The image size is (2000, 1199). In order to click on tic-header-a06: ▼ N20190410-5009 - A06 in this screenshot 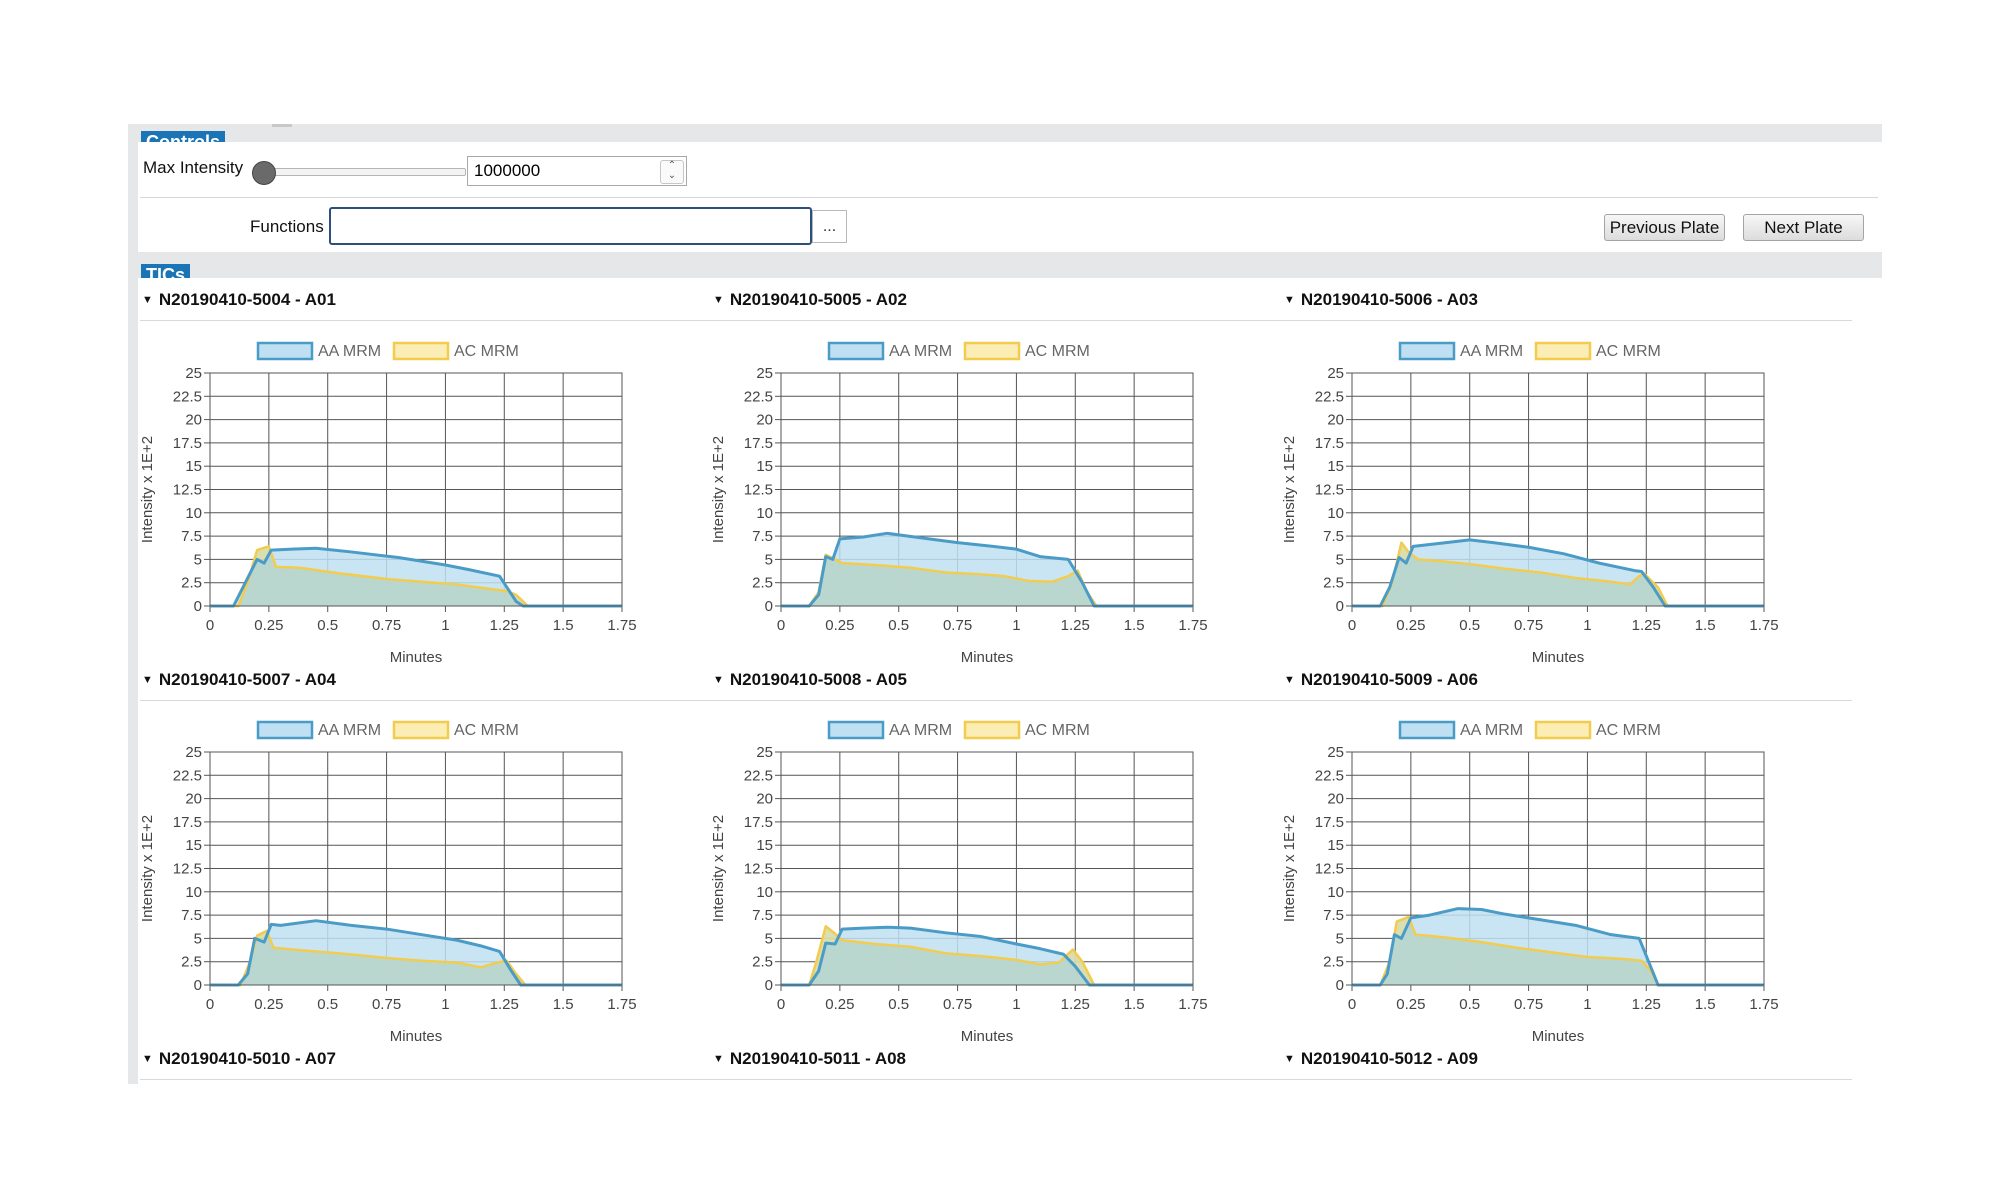, I will do `click(1381, 679)`.